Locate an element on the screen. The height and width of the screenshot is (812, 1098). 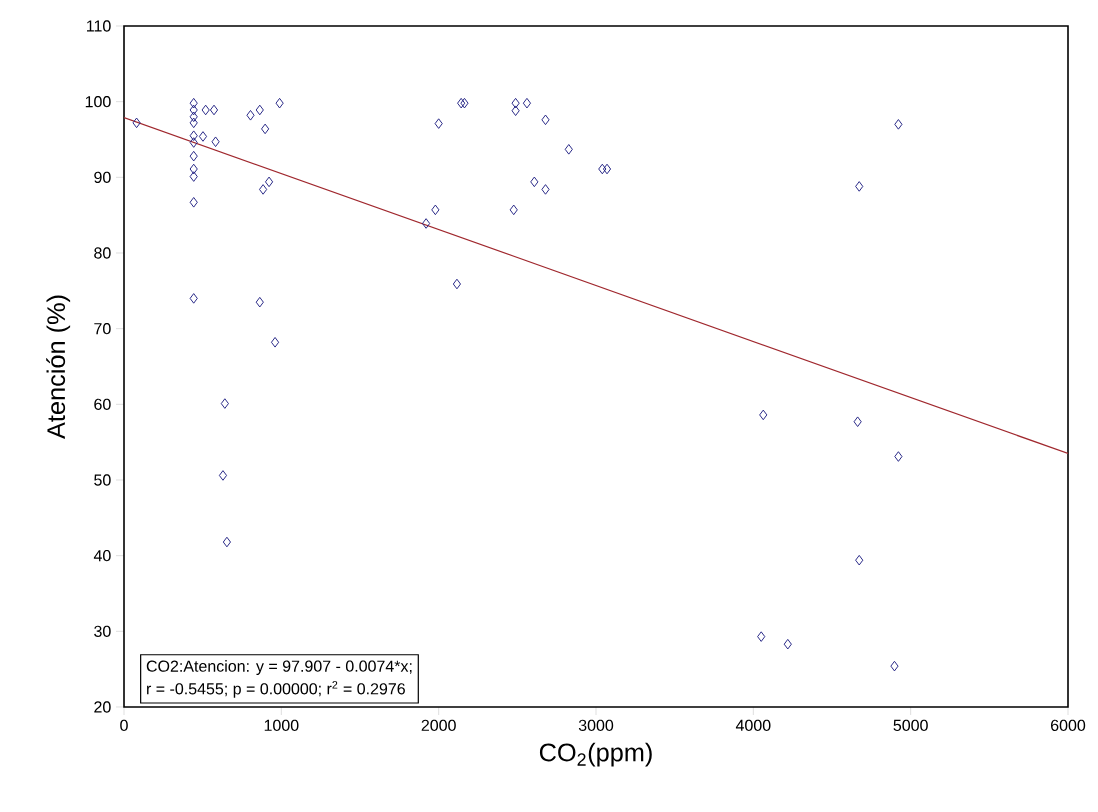
y-tick-label: 80 is located at coordinates (102, 253).